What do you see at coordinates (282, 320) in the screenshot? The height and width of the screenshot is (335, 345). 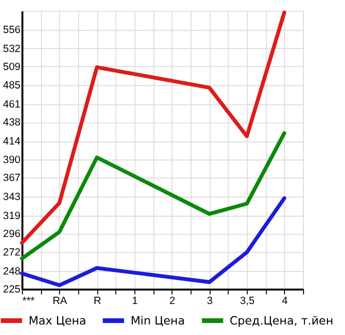 I see `legend-label: Сред.Цена, т.йен` at bounding box center [282, 320].